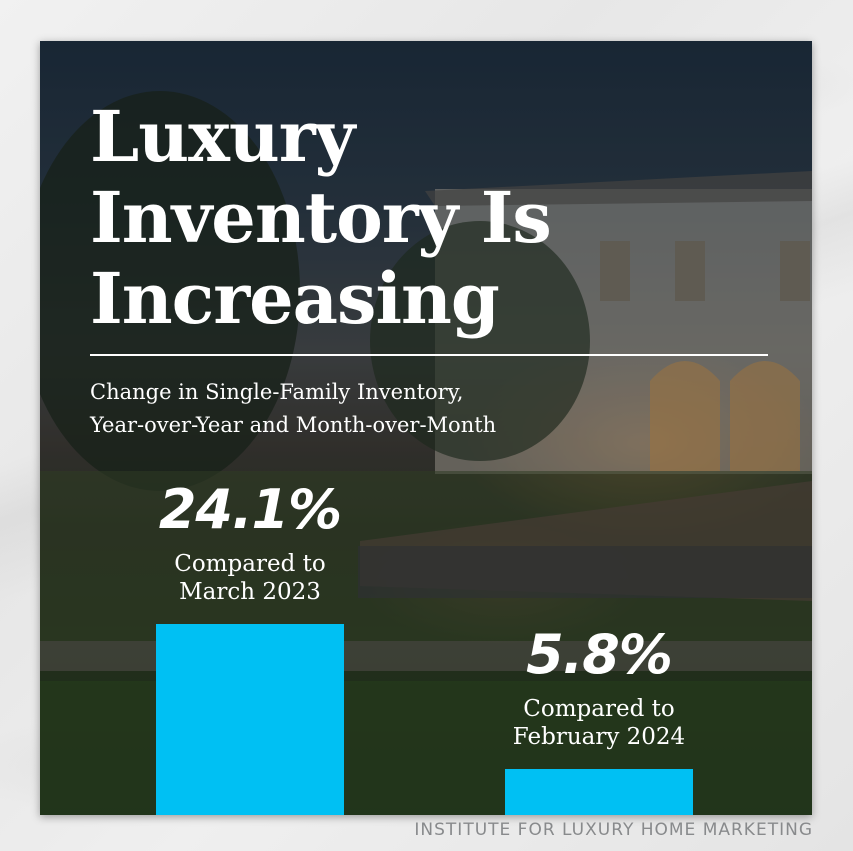 The width and height of the screenshot is (853, 851). What do you see at coordinates (250, 564) in the screenshot?
I see `bar-caption-1-line-1: Compared to` at bounding box center [250, 564].